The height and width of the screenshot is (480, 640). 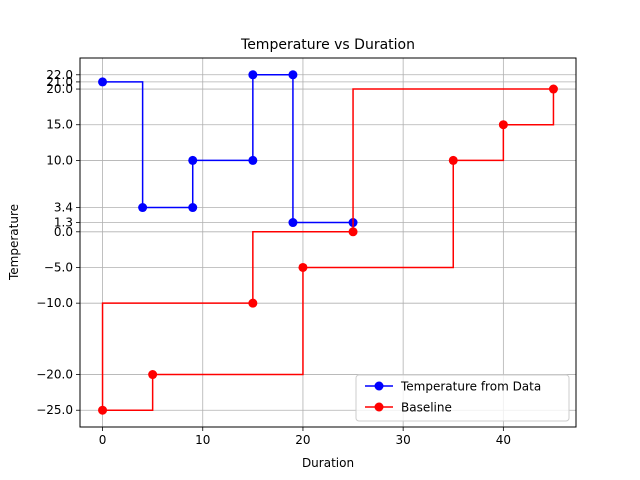 What do you see at coordinates (63, 232) in the screenshot?
I see `y-tick-label: 0.0` at bounding box center [63, 232].